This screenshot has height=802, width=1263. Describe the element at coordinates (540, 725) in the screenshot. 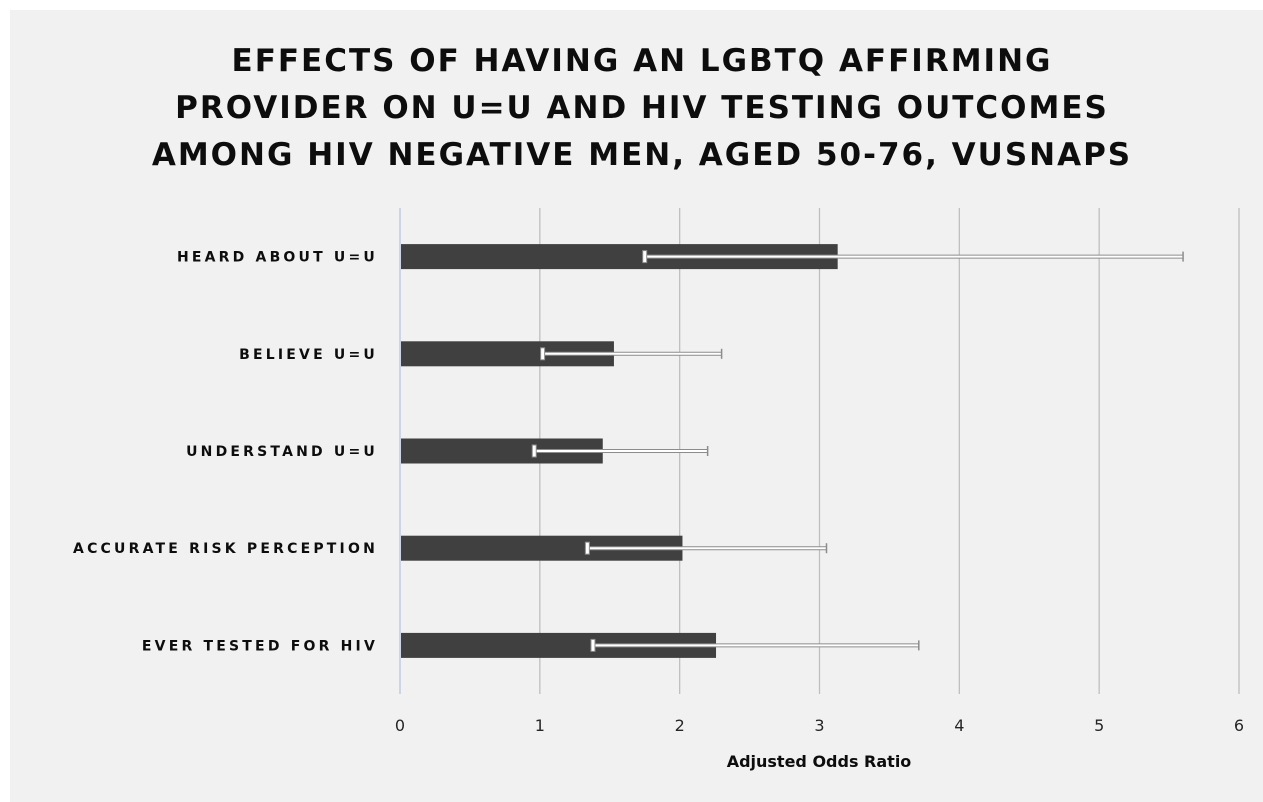

I see `x-tick-label: 1` at that location.